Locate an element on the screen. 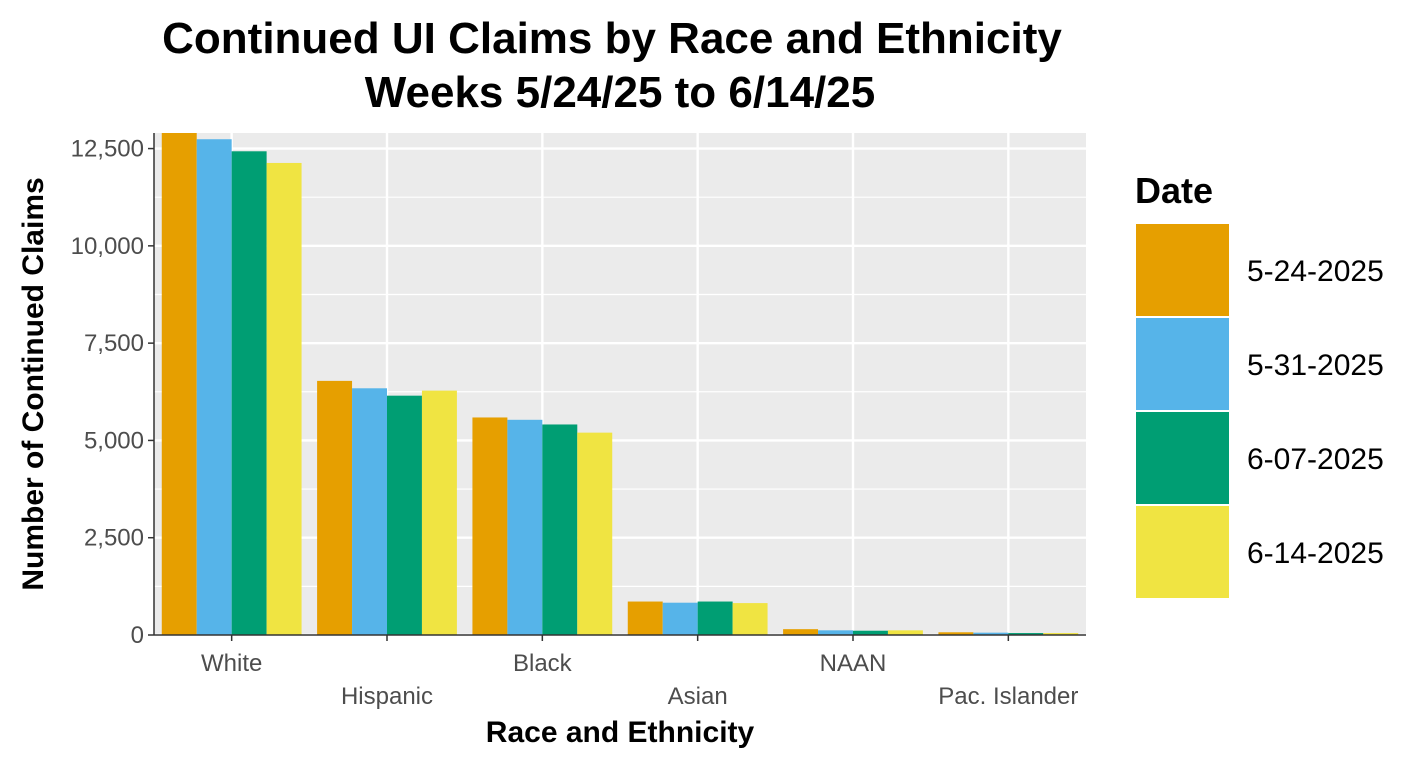  y-tick-label: 2,500 is located at coordinates (114, 538).